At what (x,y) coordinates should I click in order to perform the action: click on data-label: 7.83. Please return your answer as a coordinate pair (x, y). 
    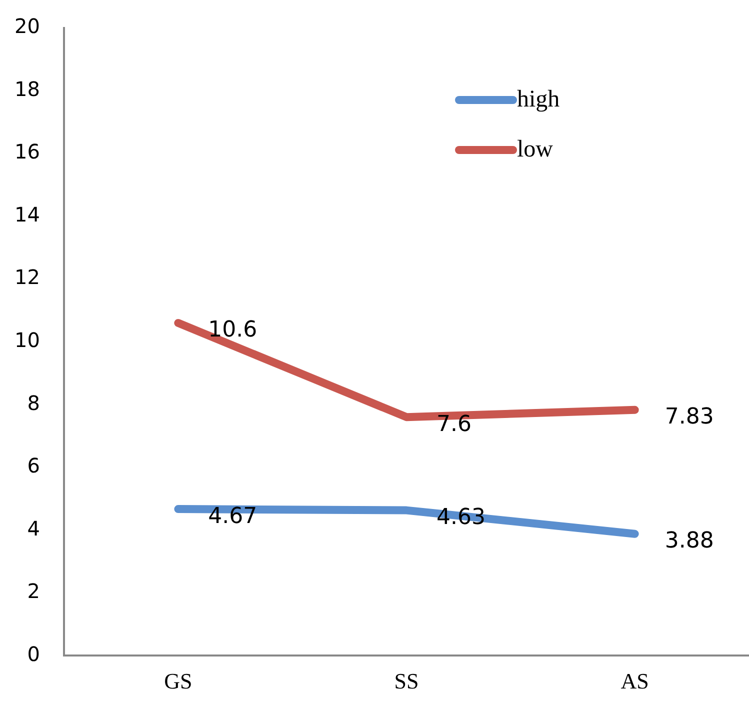
    Looking at the image, I should click on (689, 417).